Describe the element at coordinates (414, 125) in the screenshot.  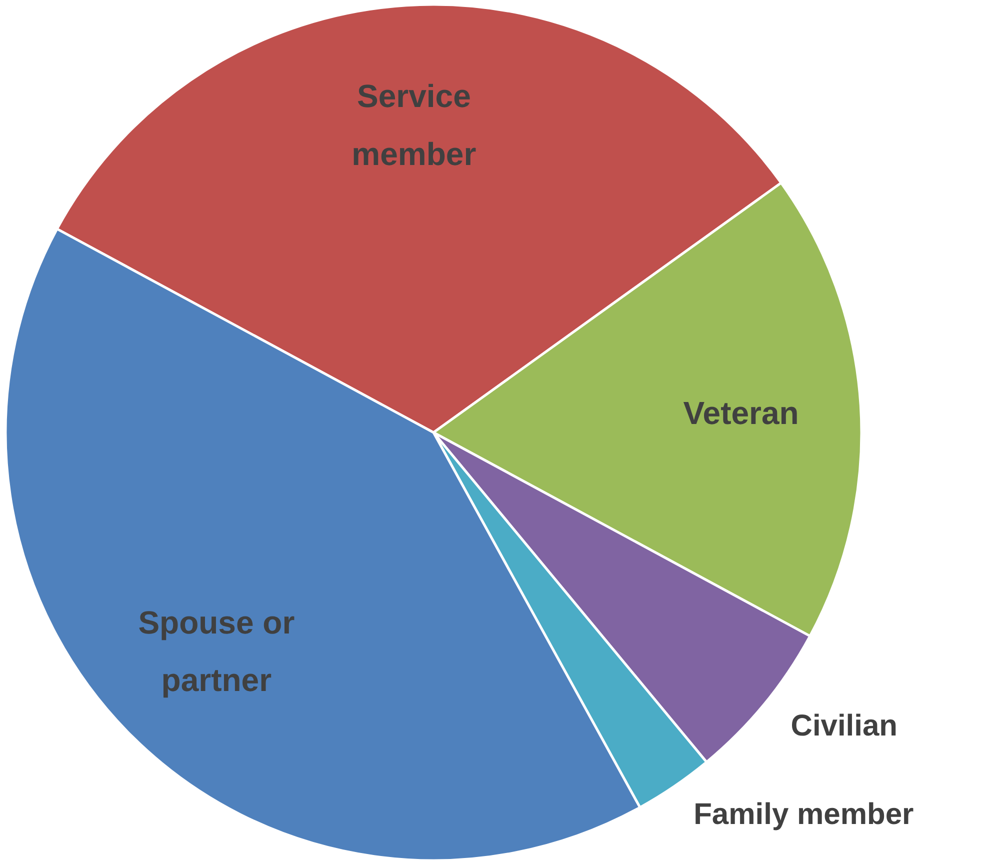
I see `slice-label: Service member` at that location.